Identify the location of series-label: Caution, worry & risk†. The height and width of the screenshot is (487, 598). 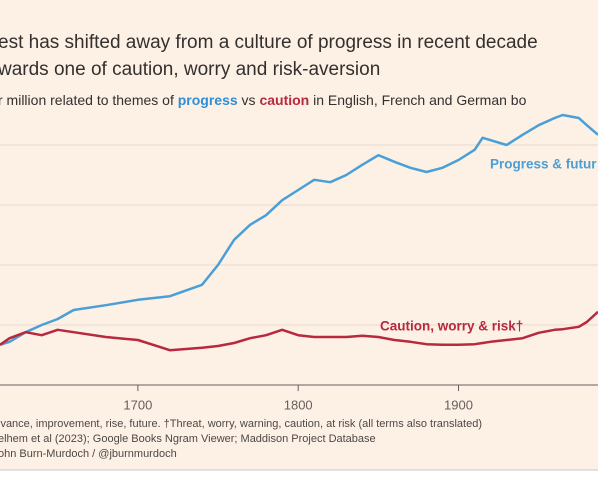
(451, 326).